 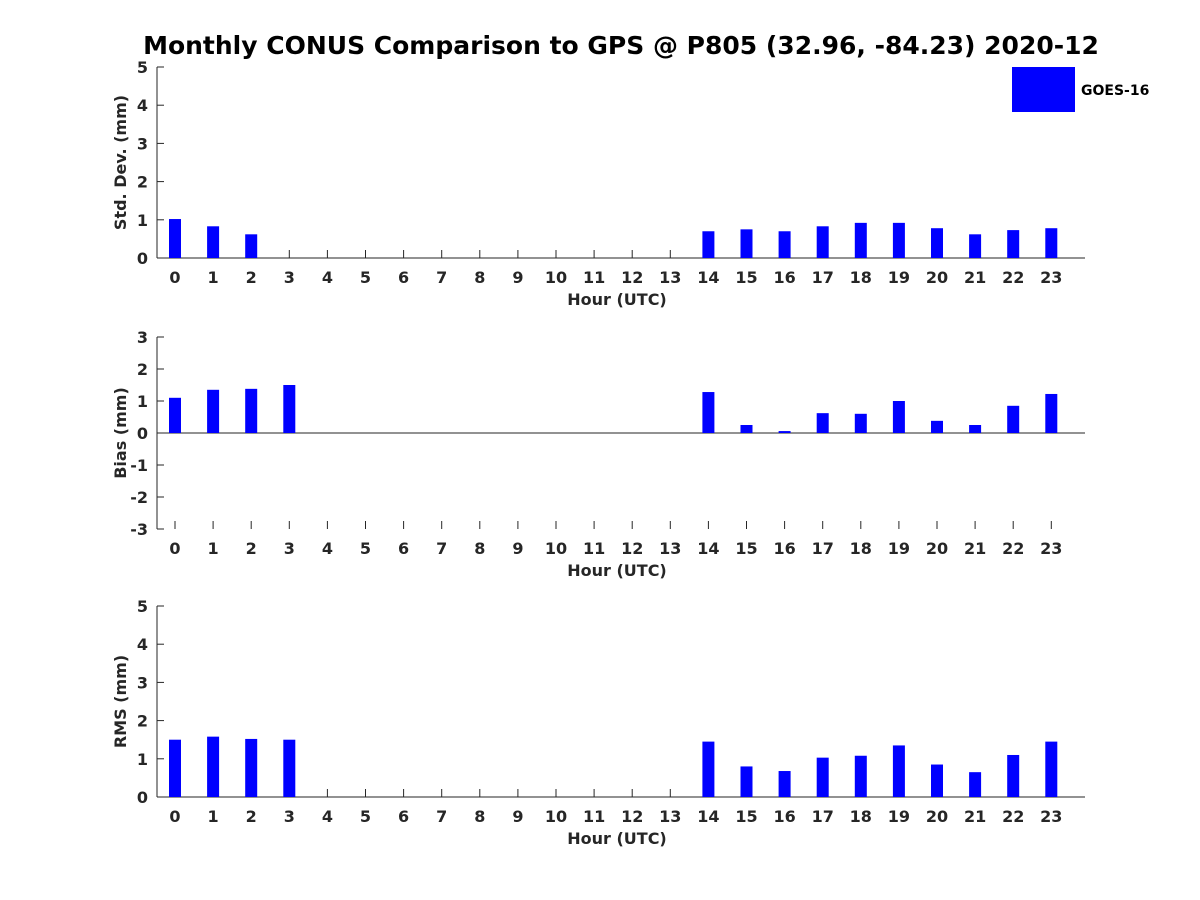 I want to click on x-tick-label: 20, so click(x=937, y=816).